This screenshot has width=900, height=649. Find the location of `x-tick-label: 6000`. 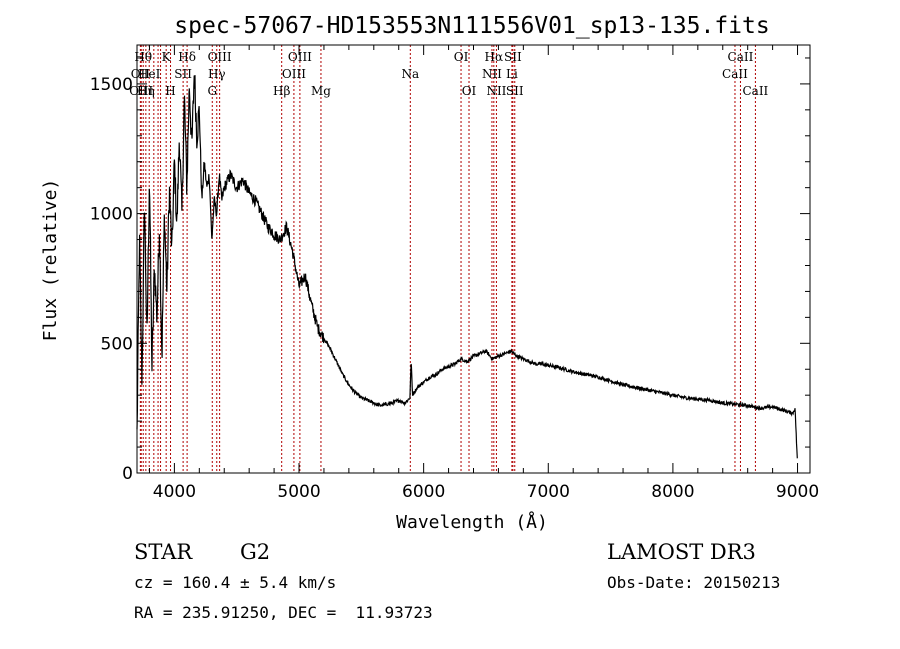

x-tick-label: 6000 is located at coordinates (423, 492).